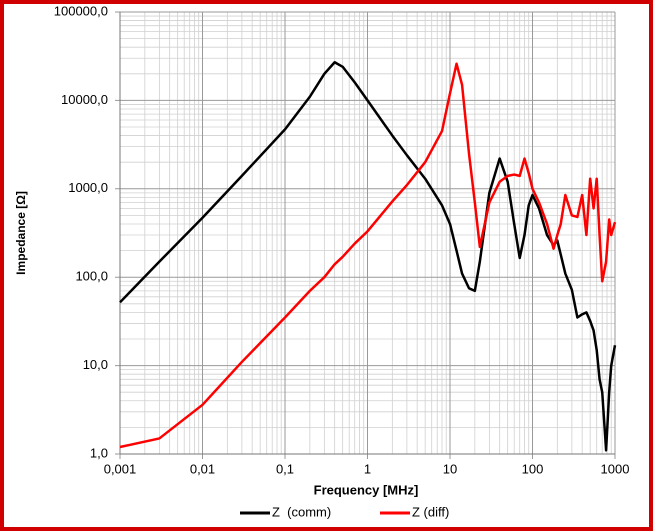  What do you see at coordinates (88, 187) in the screenshot?
I see `y-tick-label: 1000,0` at bounding box center [88, 187].